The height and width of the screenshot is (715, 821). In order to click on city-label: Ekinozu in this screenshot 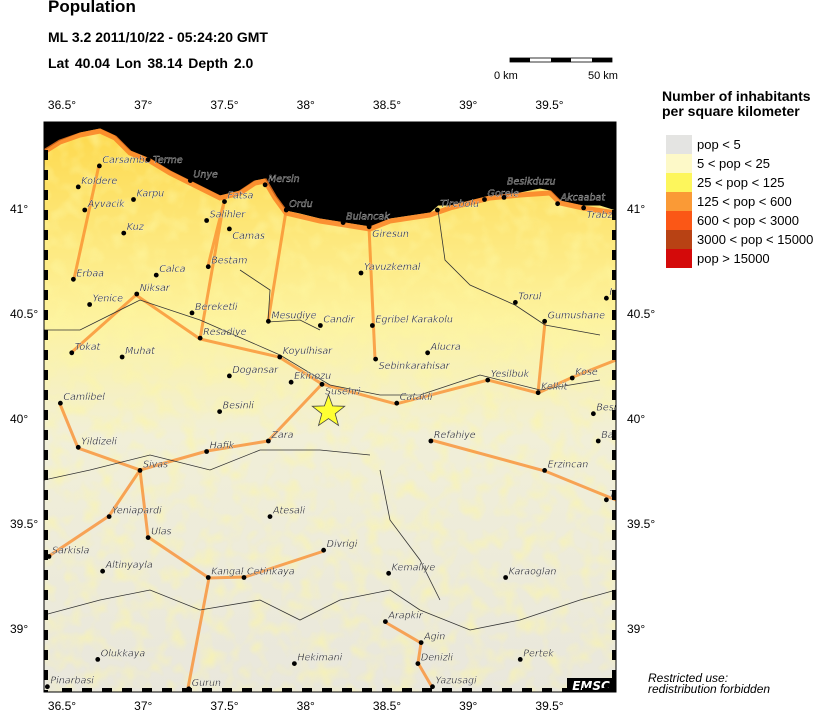, I will do `click(312, 376)`.